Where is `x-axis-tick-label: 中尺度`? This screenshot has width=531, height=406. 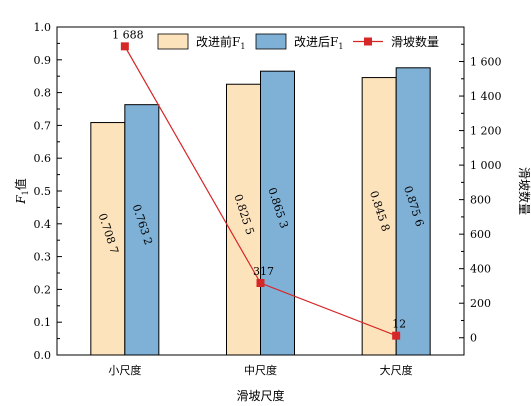
x-axis-tick-label: 中尺度 is located at coordinates (260, 370).